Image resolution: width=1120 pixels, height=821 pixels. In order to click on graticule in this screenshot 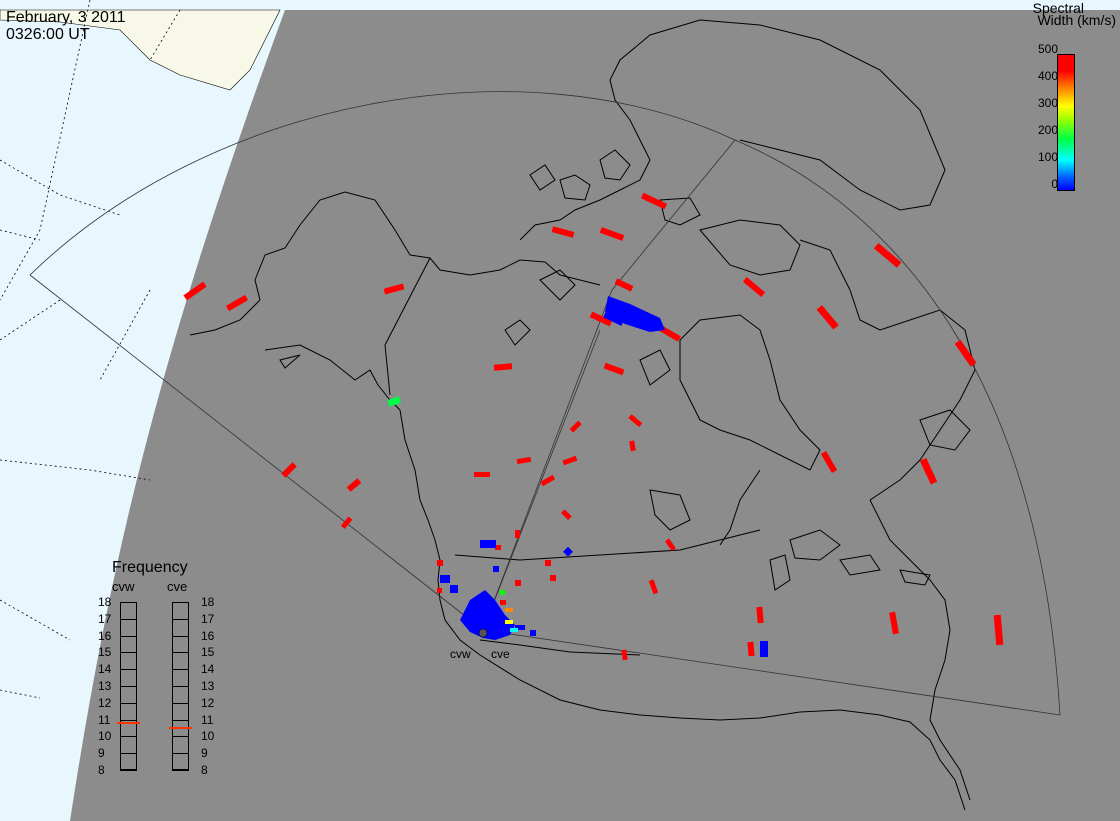, I will do `click(90, 349)`.